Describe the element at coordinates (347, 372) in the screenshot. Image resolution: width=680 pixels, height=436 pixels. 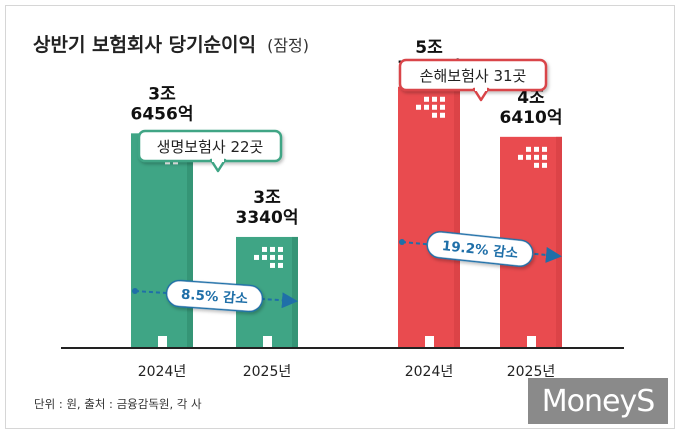
I see `years-layer: 2024년 2025년 2024년 2025년` at that location.